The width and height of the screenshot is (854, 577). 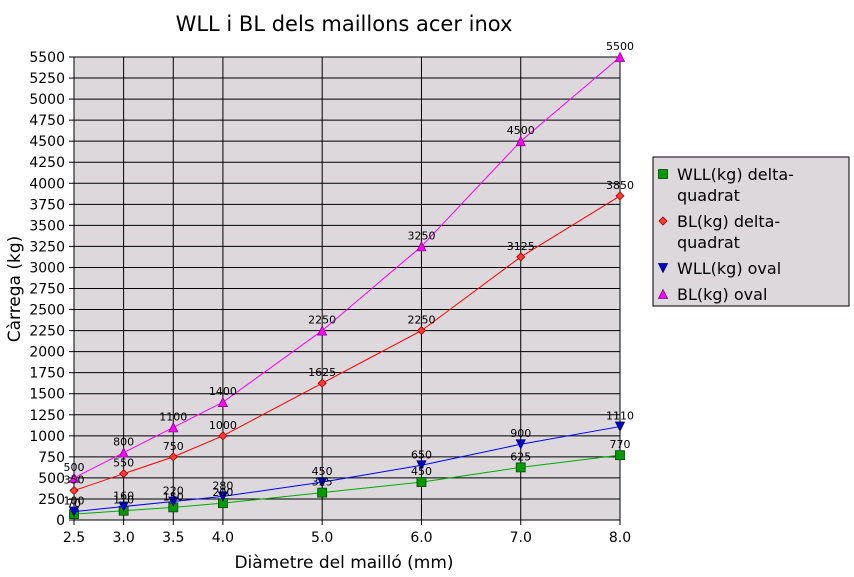 What do you see at coordinates (47, 58) in the screenshot?
I see `y-tick-label: 5500` at bounding box center [47, 58].